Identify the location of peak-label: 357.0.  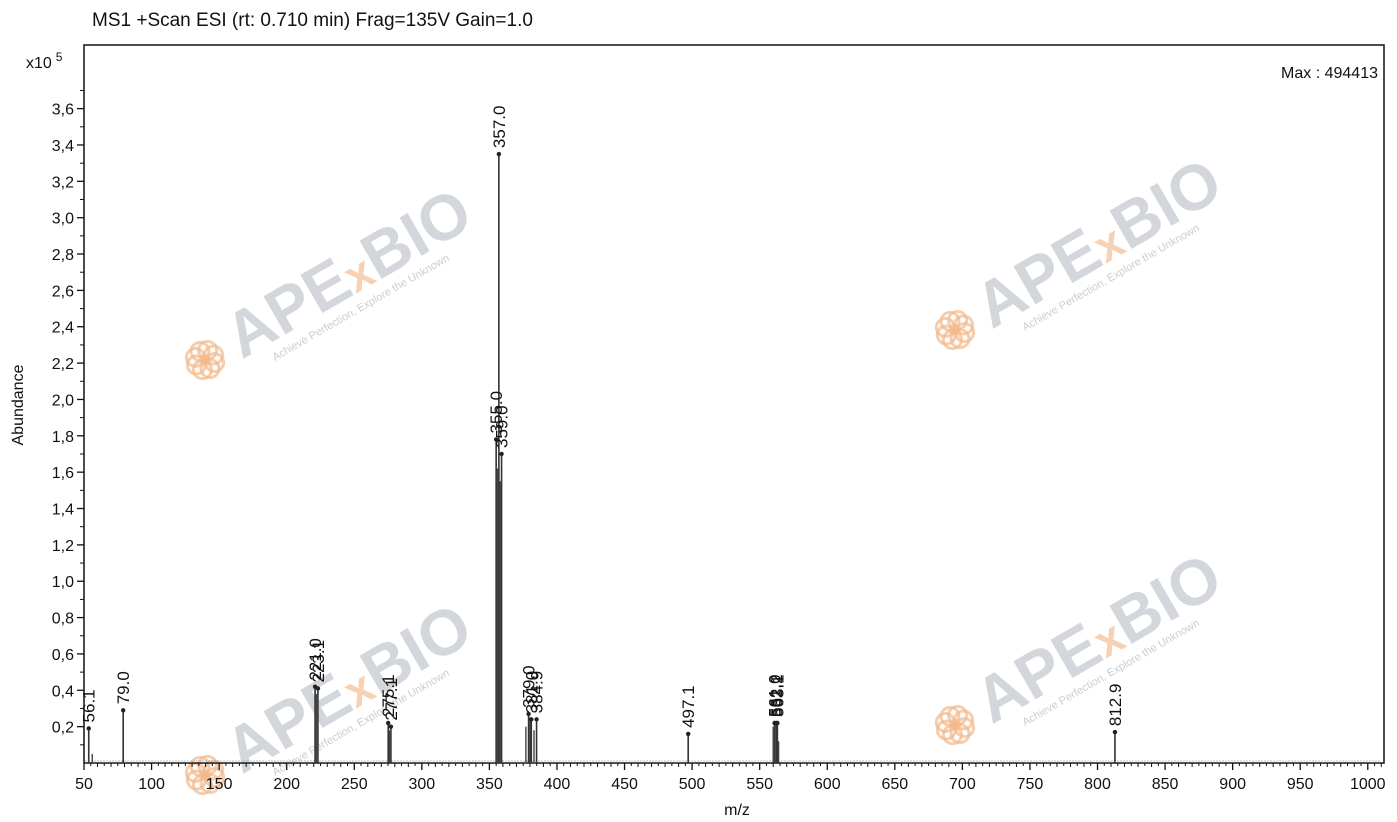
(499, 127).